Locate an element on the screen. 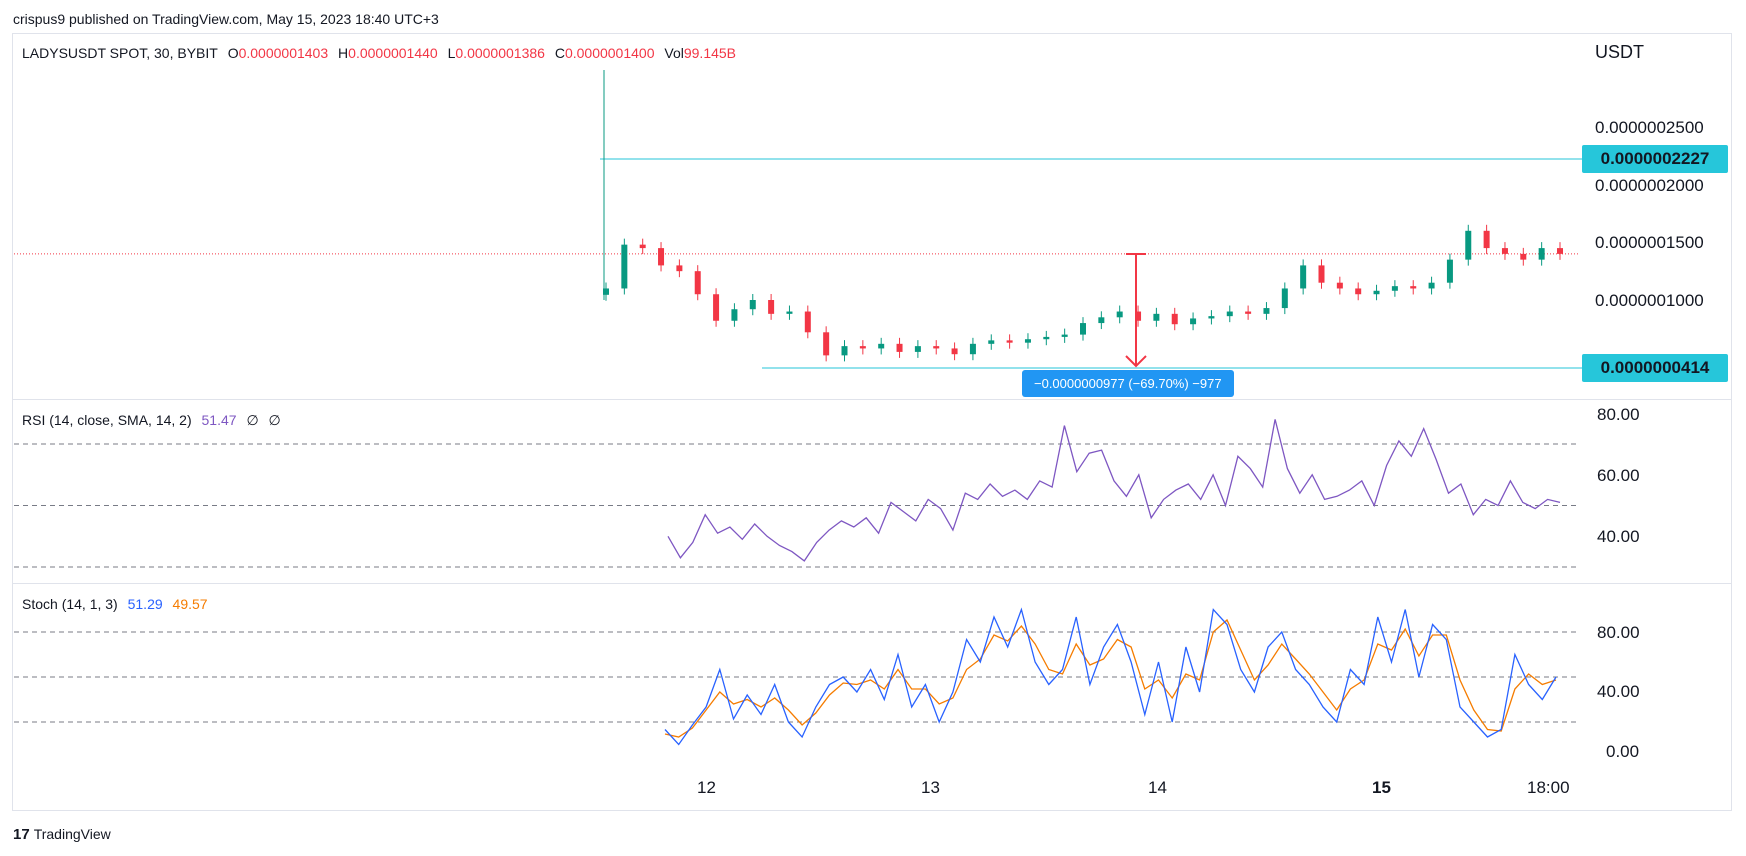 Image resolution: width=1746 pixels, height=856 pixels. stoch-tick: 80.00 is located at coordinates (1618, 632).